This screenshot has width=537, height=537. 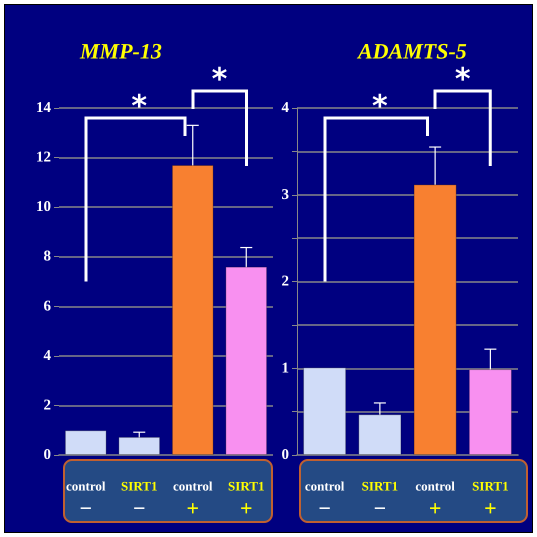 What do you see at coordinates (120, 51) in the screenshot?
I see `chart-title: MMP-13` at bounding box center [120, 51].